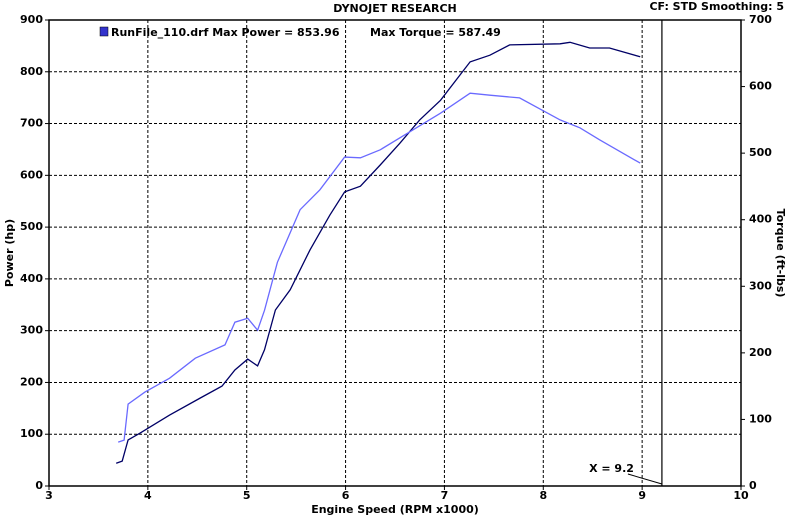 The width and height of the screenshot is (789, 517). I want to click on y-tick-label: 200, so click(31, 381).